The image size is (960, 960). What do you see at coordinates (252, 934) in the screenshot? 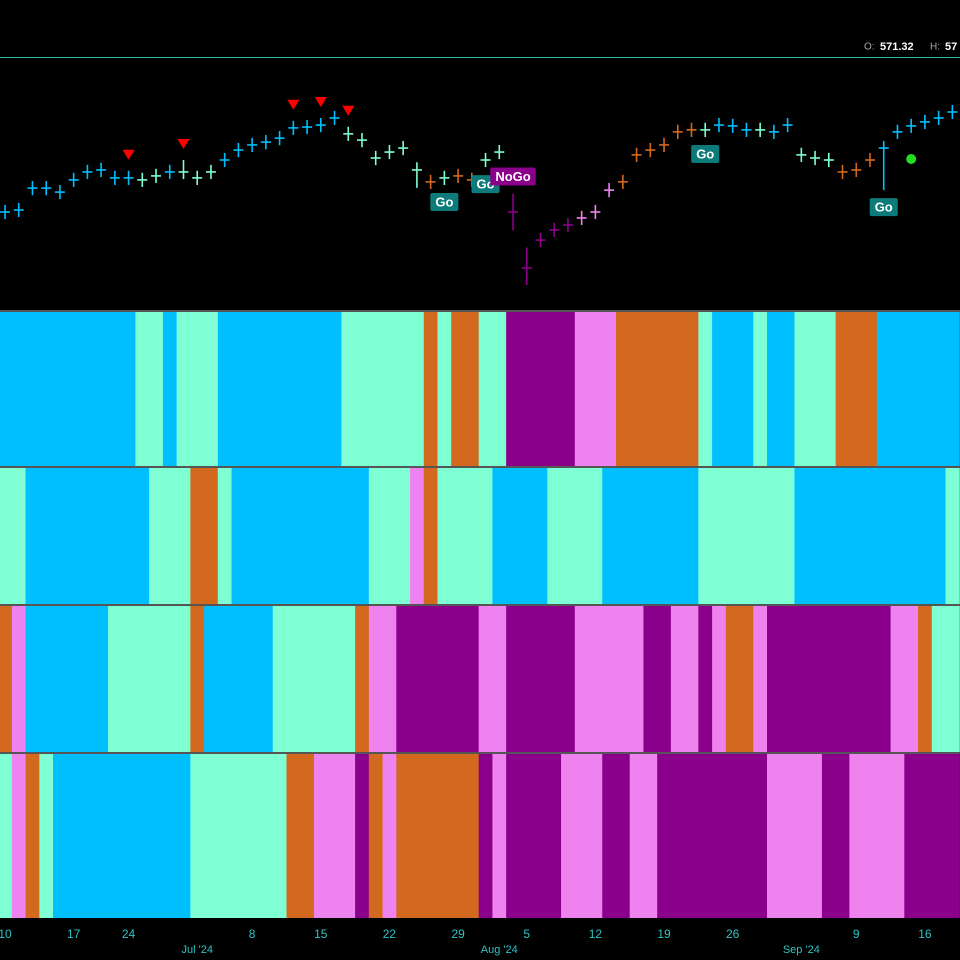
I see `x-tick-label: 8` at bounding box center [252, 934].